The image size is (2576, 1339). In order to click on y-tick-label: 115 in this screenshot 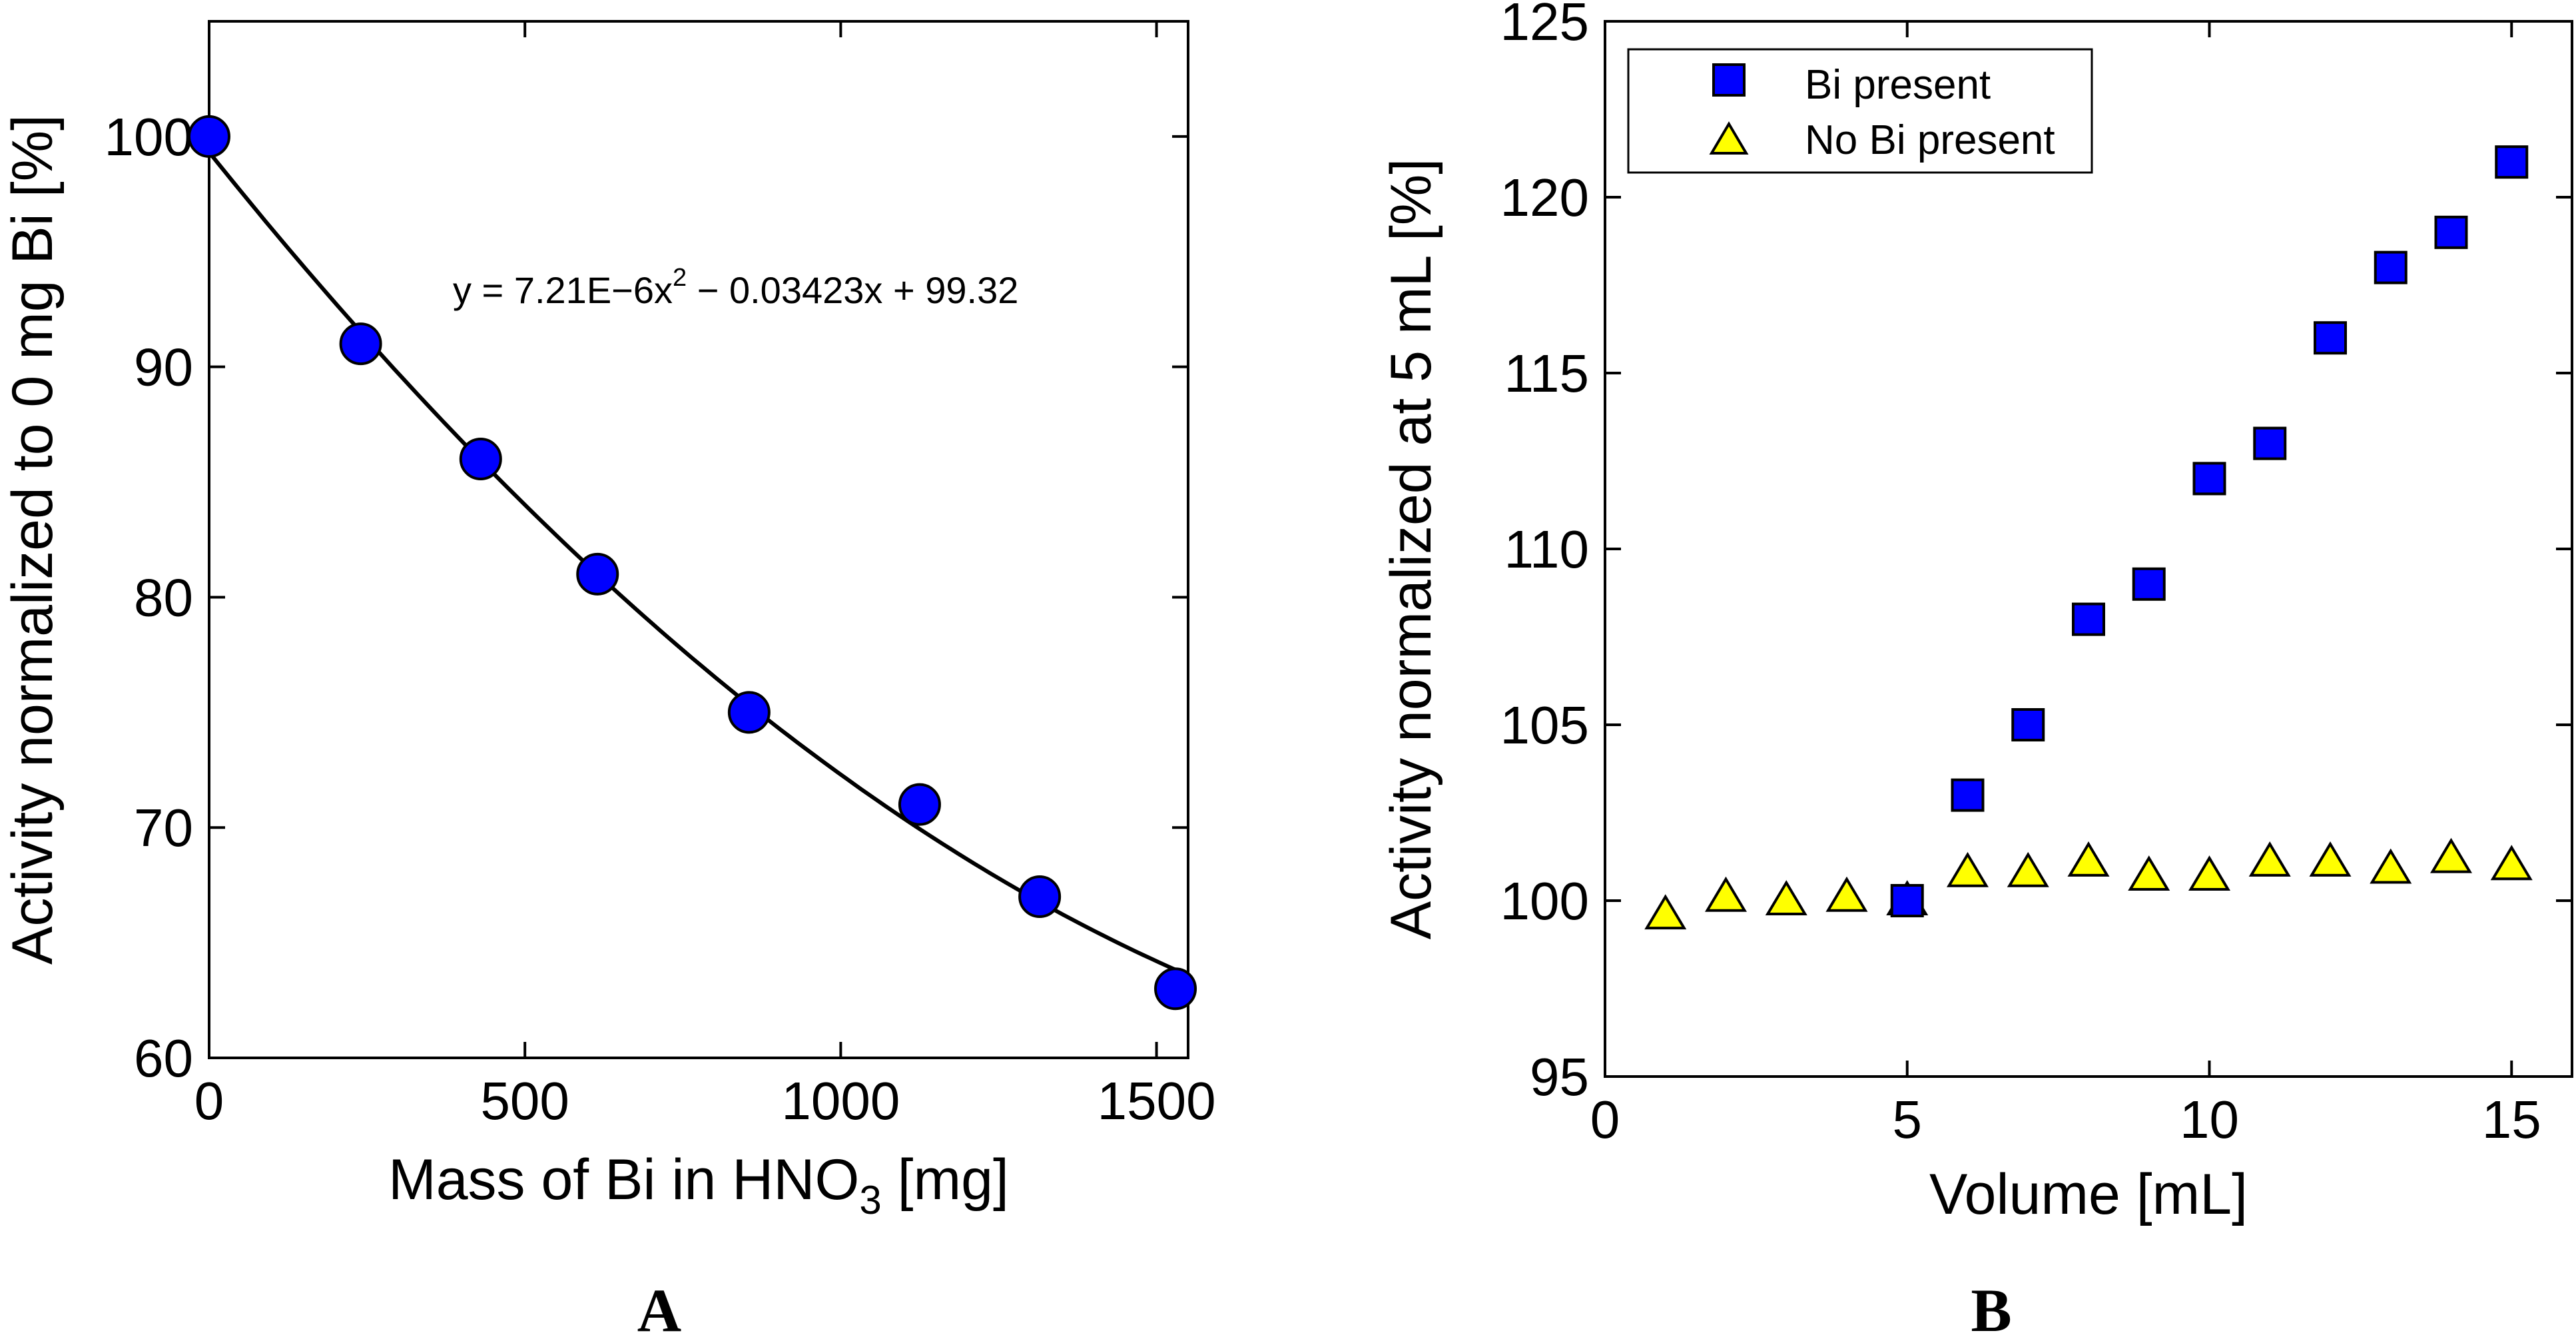, I will do `click(1546, 373)`.